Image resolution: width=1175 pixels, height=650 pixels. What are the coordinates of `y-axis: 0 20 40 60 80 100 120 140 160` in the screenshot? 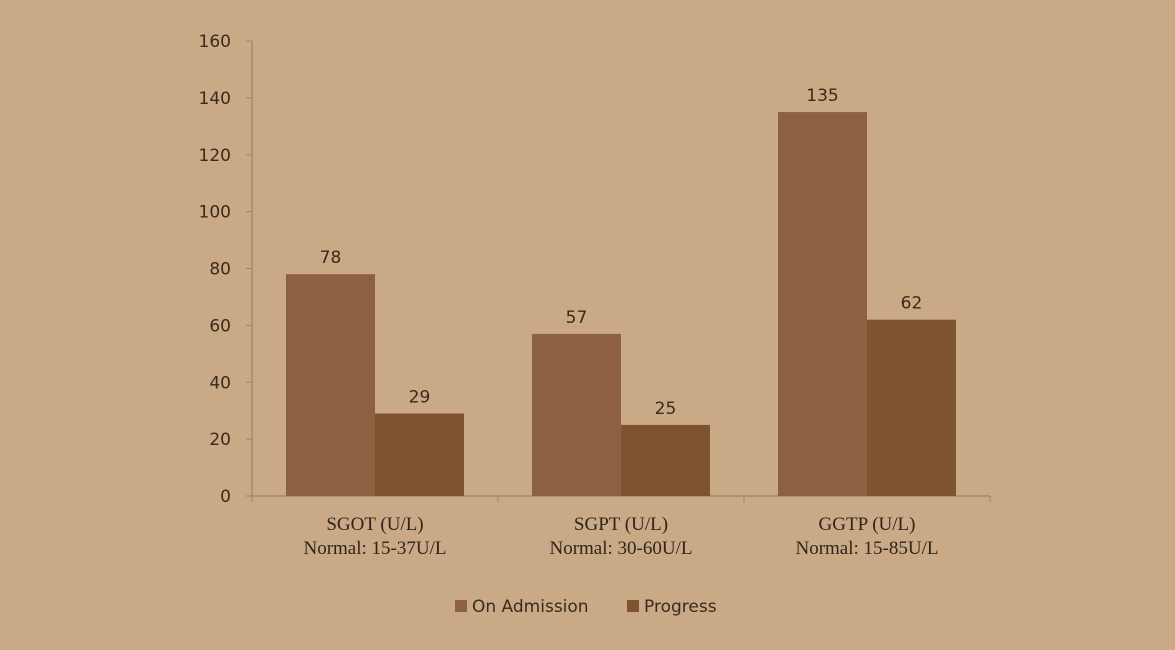 It's located at (226, 269).